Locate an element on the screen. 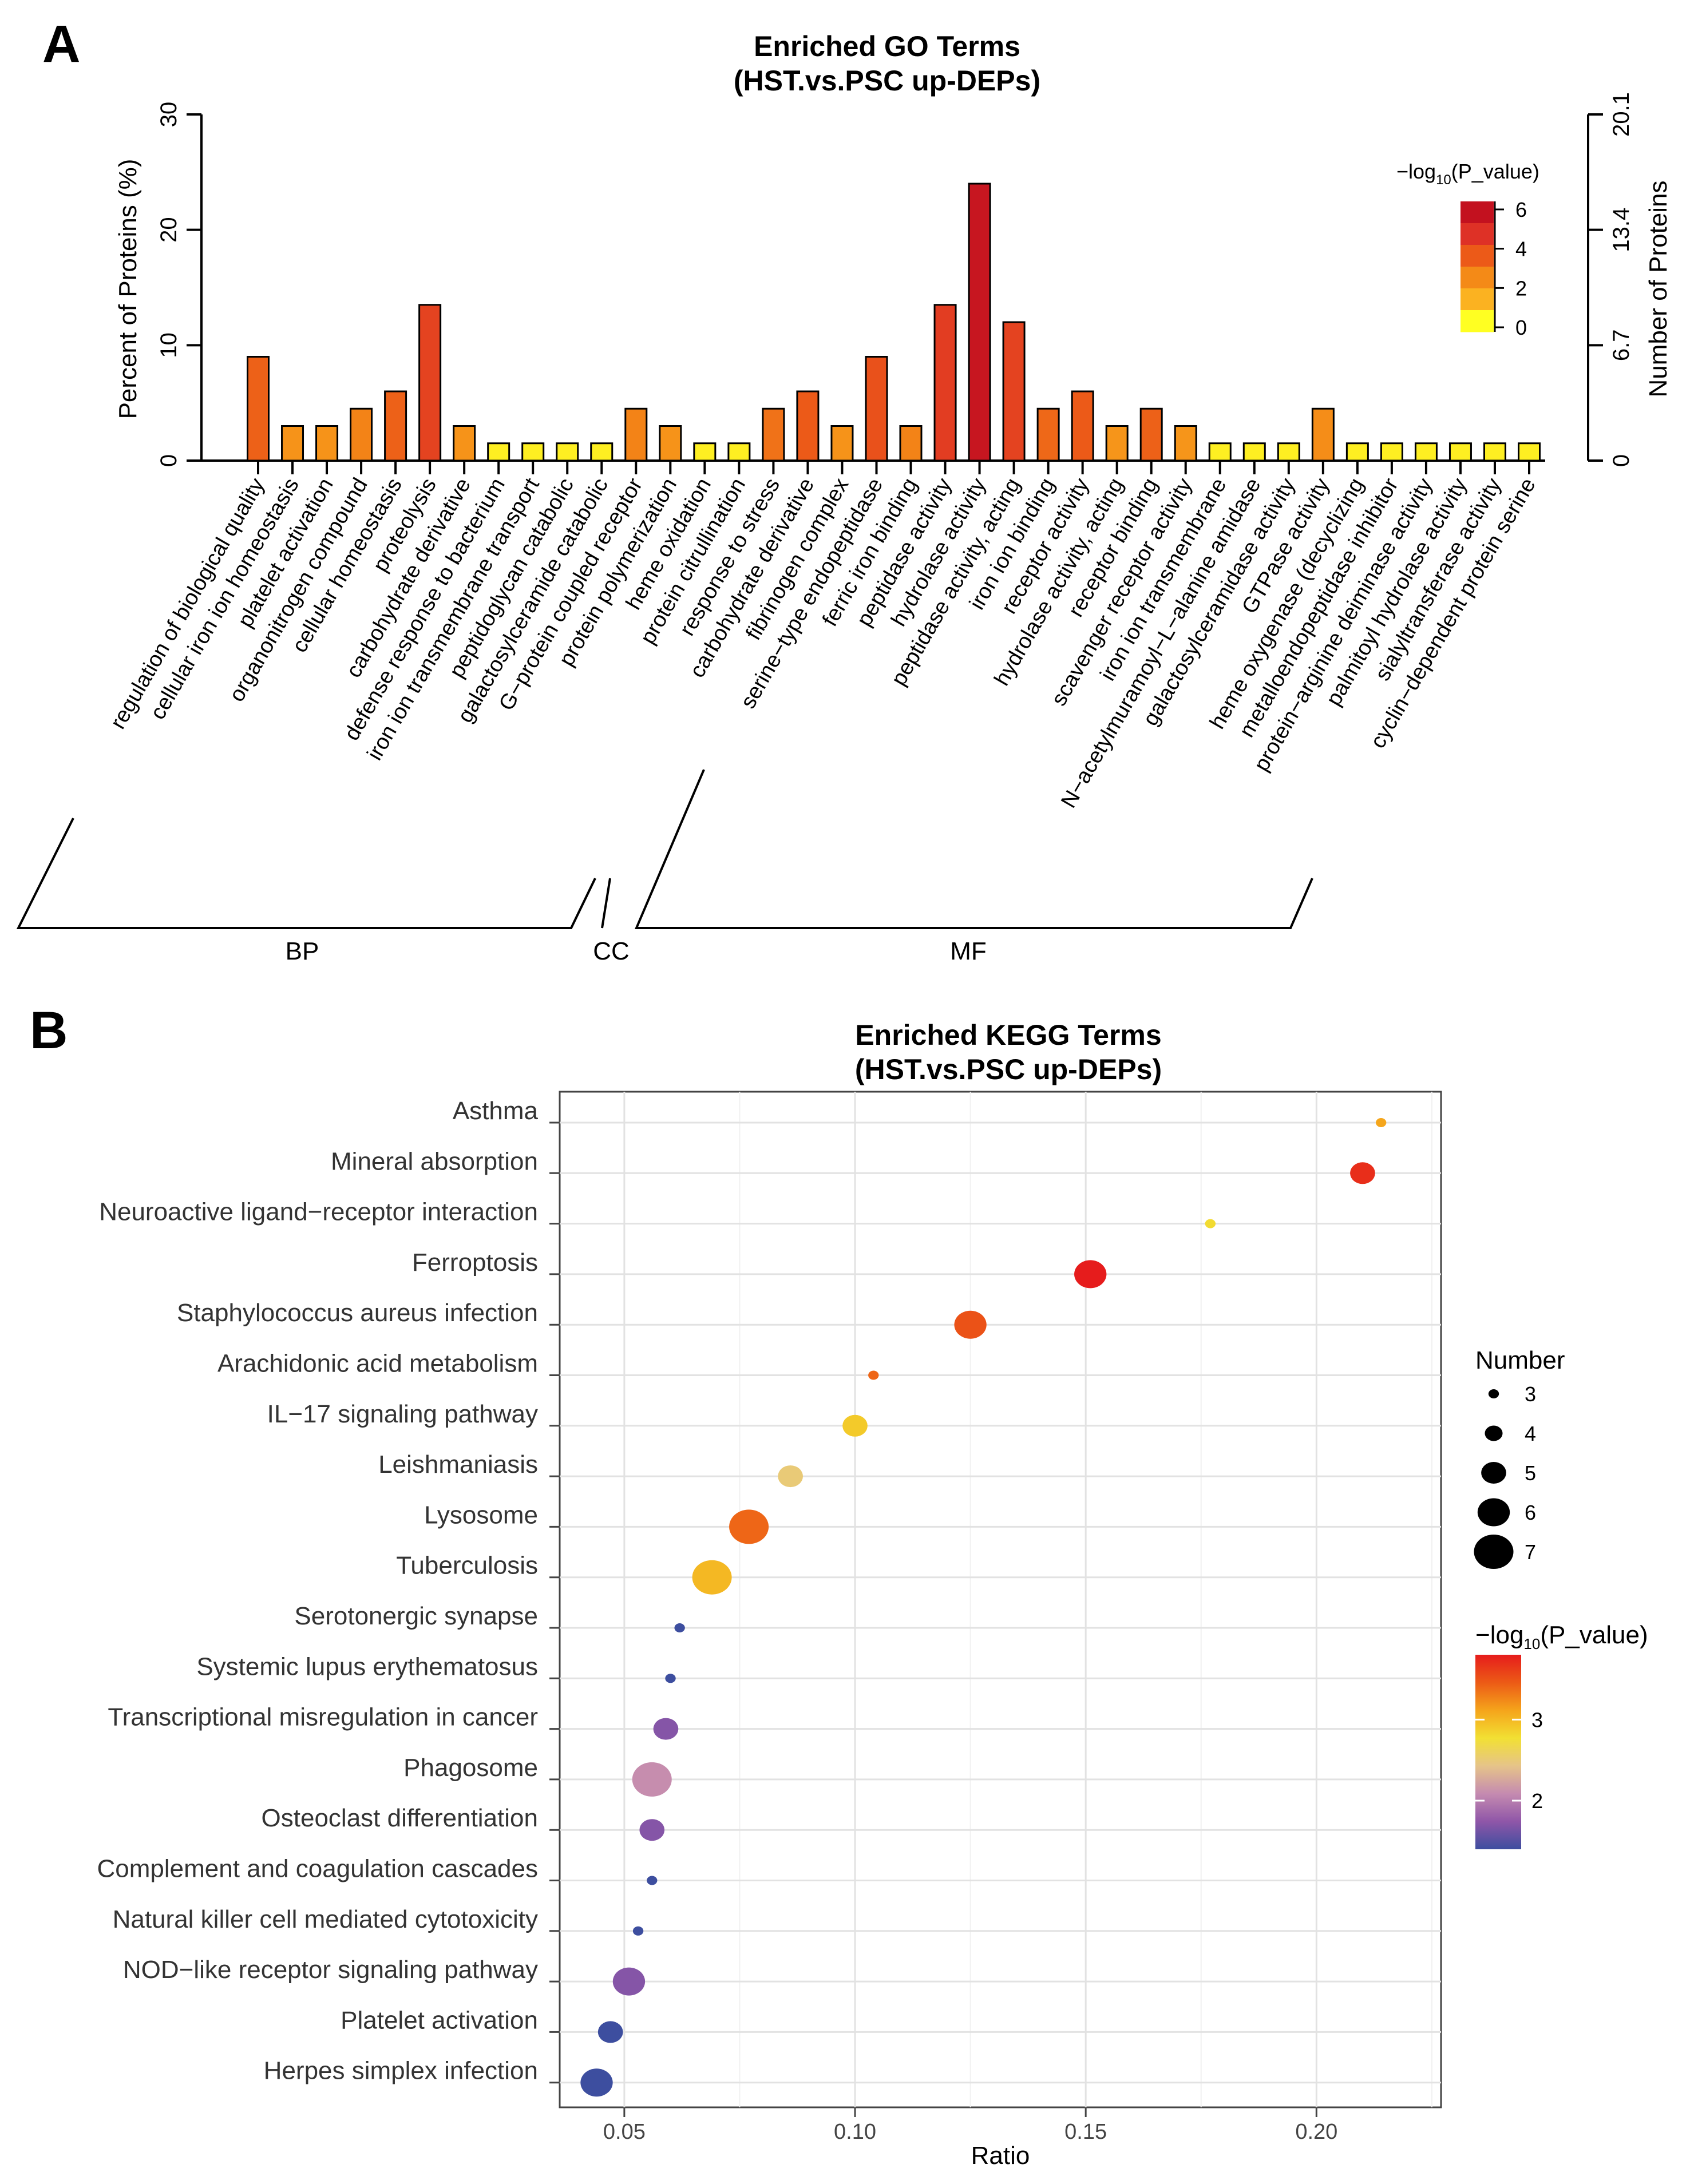 This screenshot has width=1694, height=2184. kegg-category-label: Neuroactive ligand−receptor interaction is located at coordinates (318, 1212).